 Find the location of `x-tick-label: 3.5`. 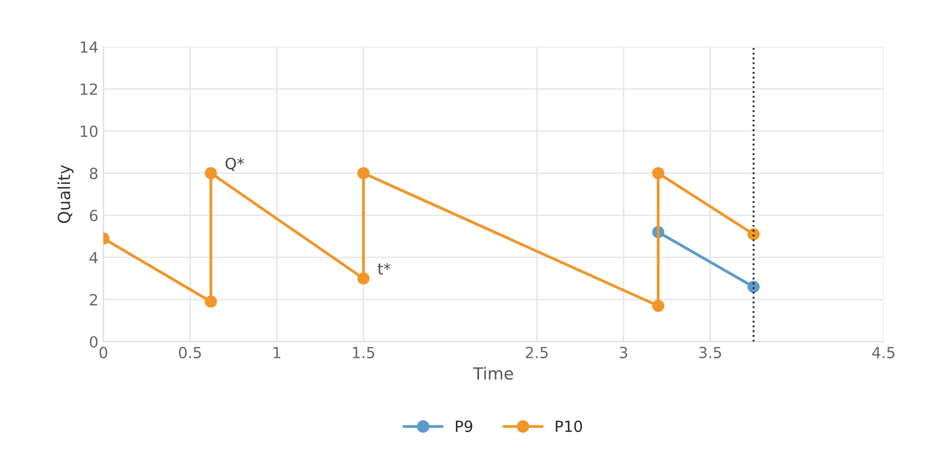

x-tick-label: 3.5 is located at coordinates (710, 352).